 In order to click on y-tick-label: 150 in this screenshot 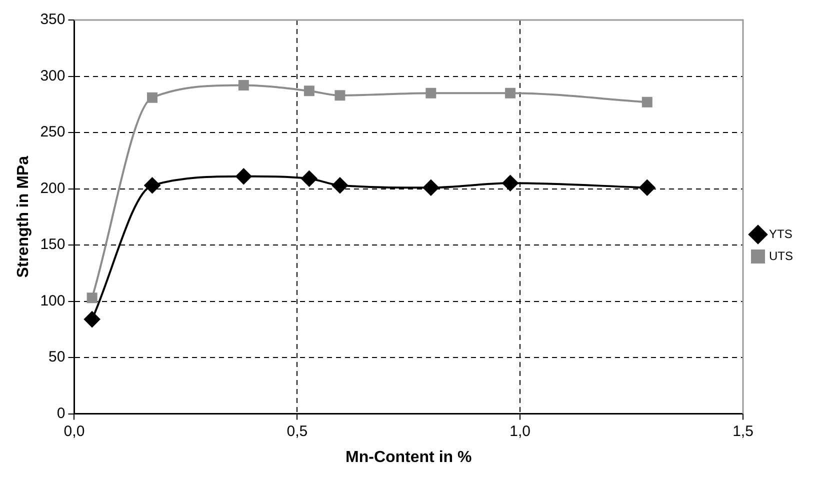, I will do `click(53, 245)`.